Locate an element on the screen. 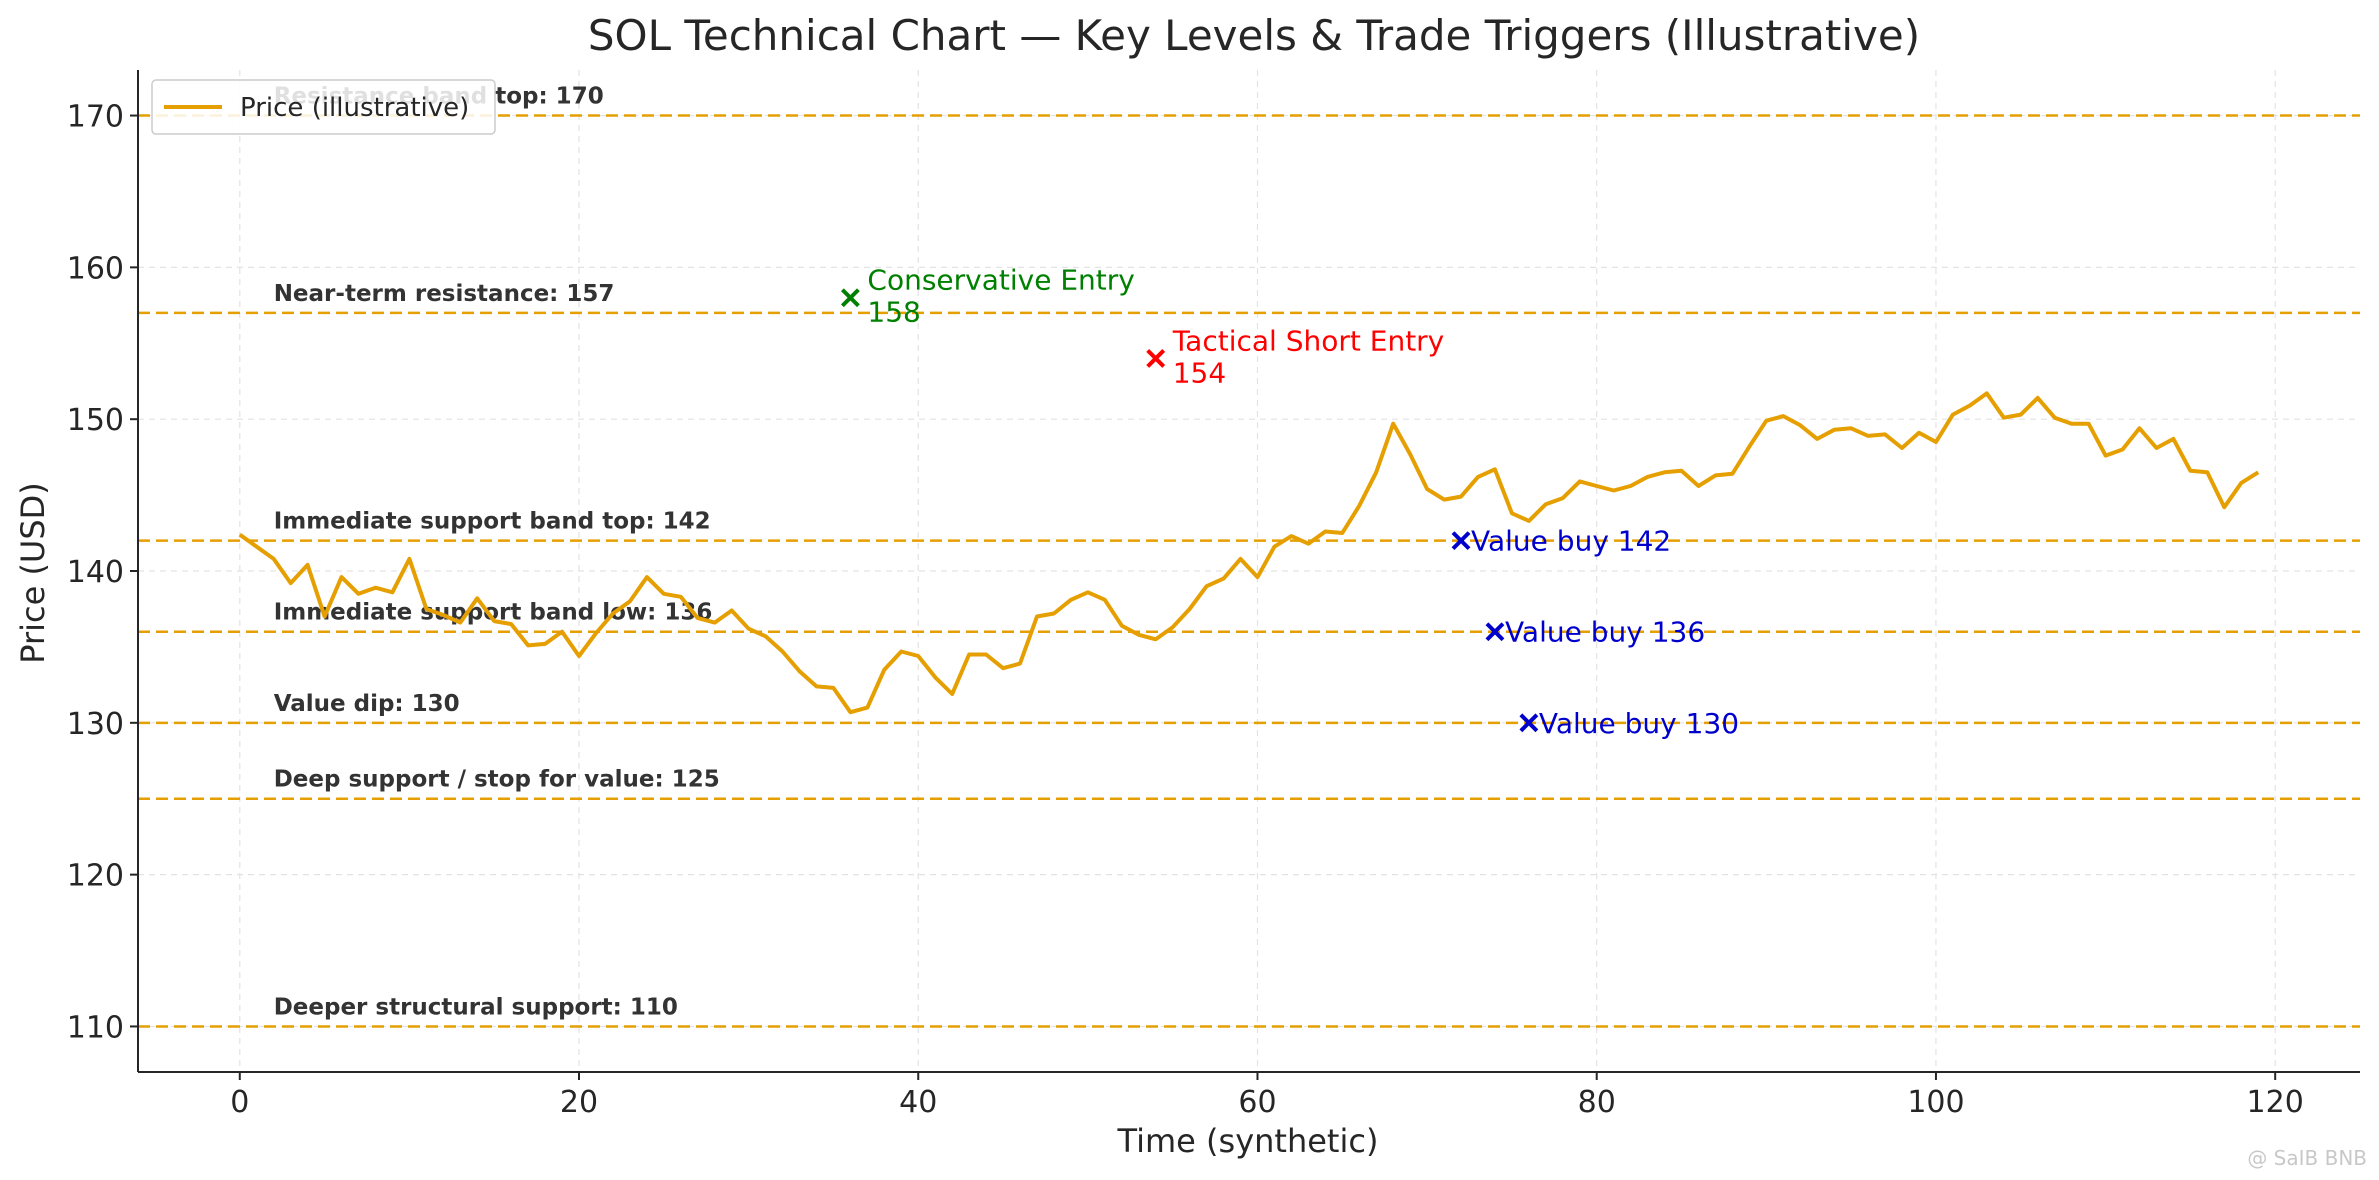 The image size is (2379, 1180). y-tick-label: 110 is located at coordinates (95, 1027).